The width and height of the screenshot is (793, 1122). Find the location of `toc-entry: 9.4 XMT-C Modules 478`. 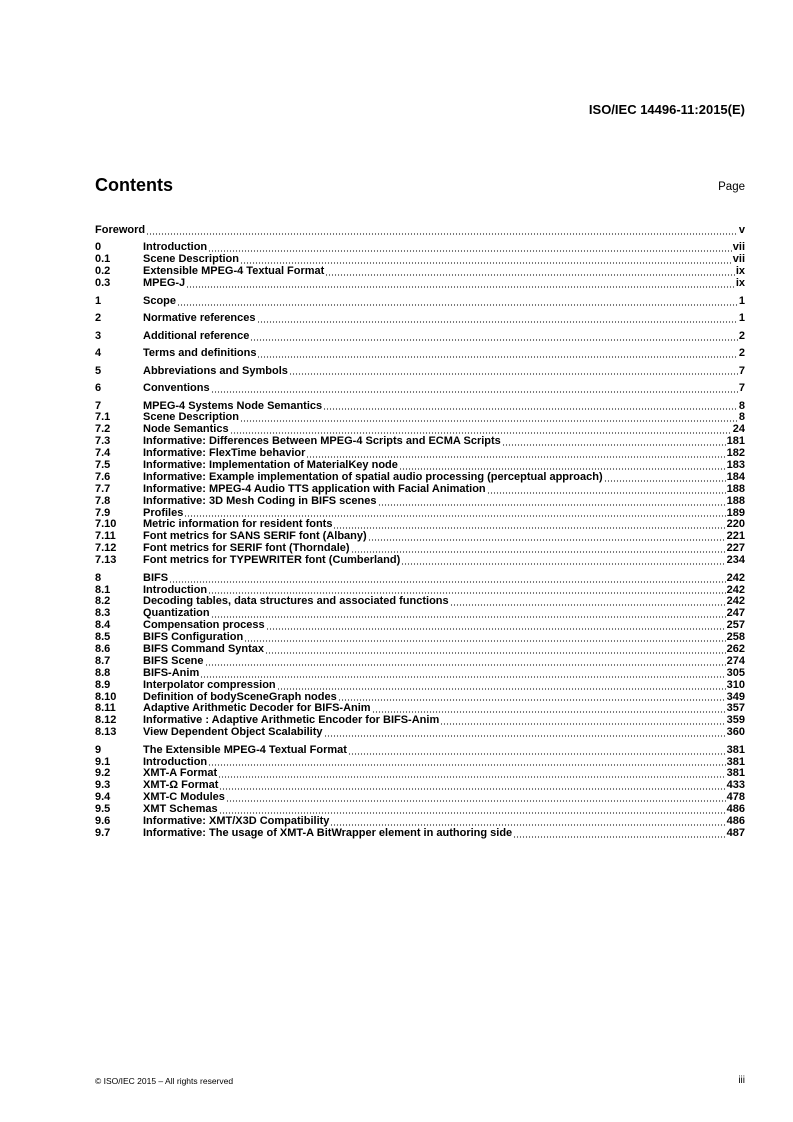

toc-entry: 9.4 XMT-C Modules 478 is located at coordinates (420, 797).